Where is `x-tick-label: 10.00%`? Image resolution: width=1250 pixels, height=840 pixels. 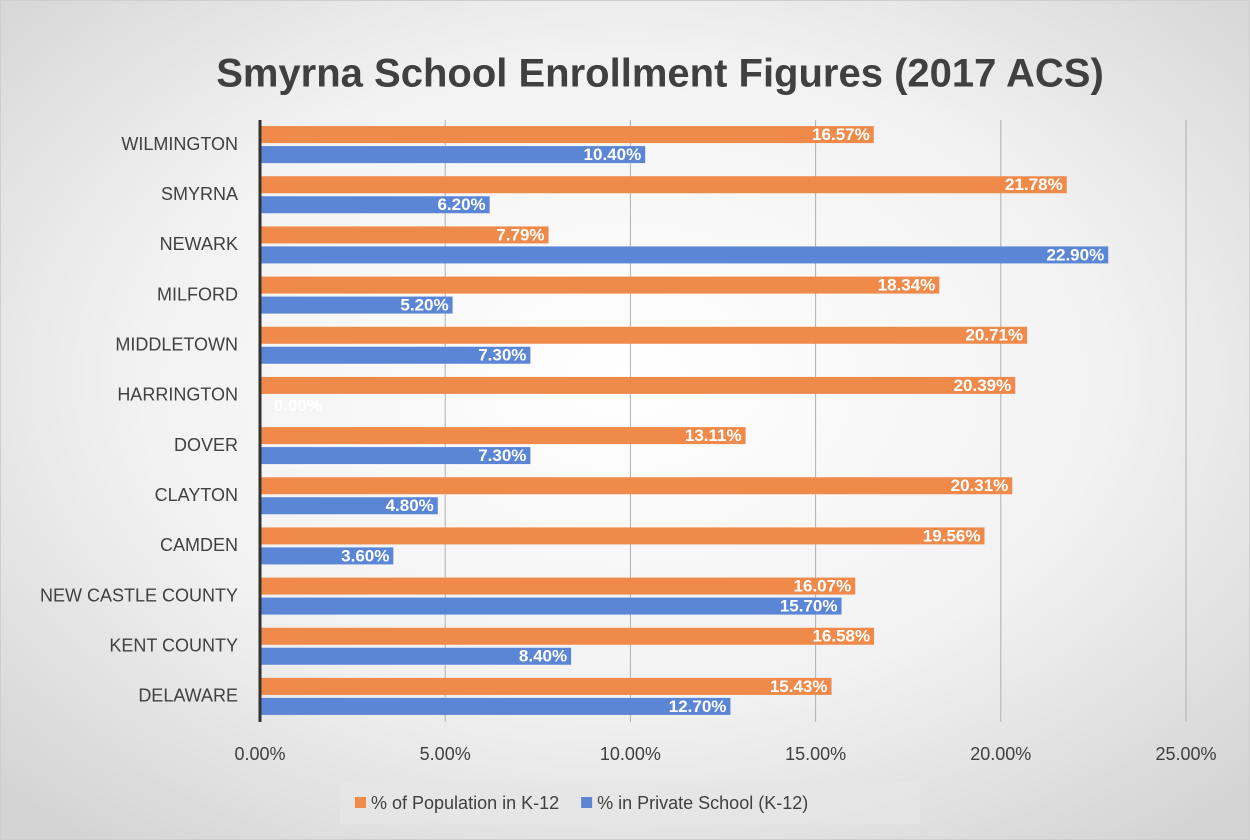
x-tick-label: 10.00% is located at coordinates (630, 754).